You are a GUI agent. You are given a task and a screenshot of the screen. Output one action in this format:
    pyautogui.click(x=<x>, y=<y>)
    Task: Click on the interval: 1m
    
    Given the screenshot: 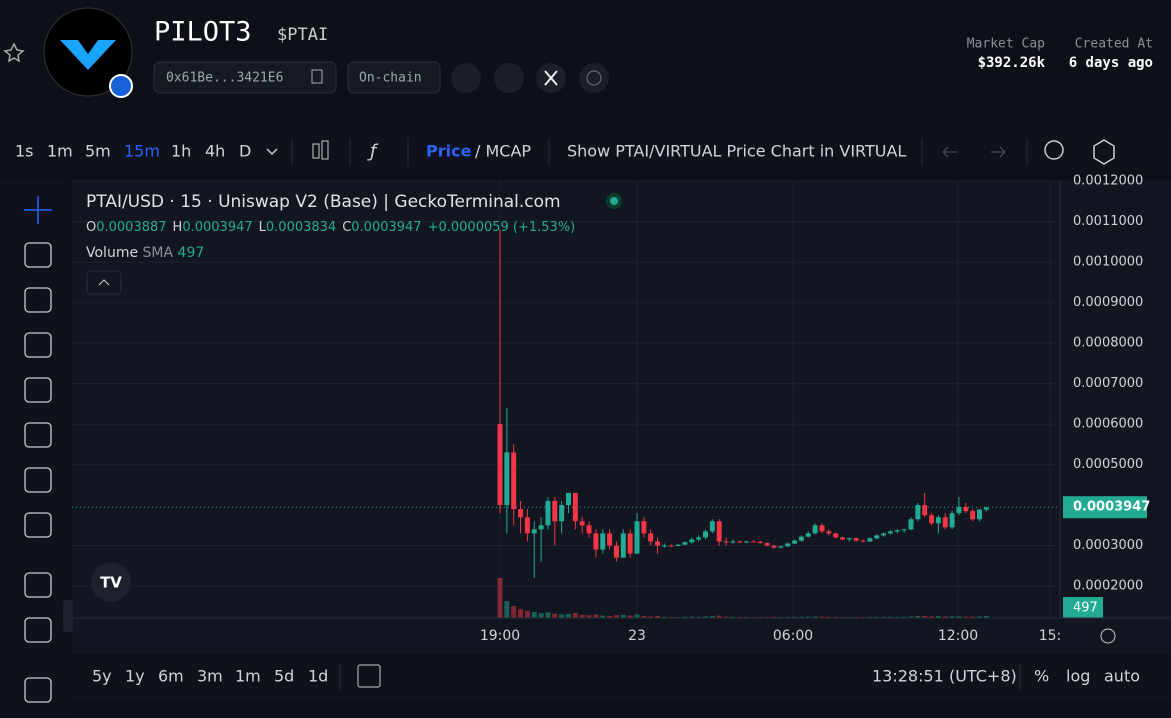 What is the action you would take?
    pyautogui.click(x=60, y=151)
    